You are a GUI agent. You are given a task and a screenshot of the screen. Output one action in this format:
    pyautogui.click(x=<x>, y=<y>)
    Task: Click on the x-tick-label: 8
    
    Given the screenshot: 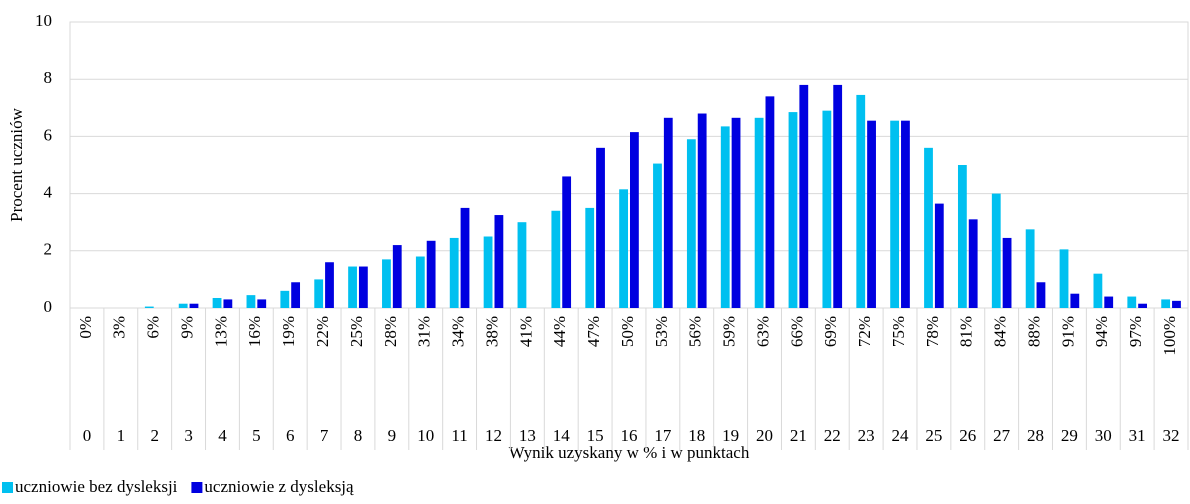 What is the action you would take?
    pyautogui.click(x=358, y=435)
    